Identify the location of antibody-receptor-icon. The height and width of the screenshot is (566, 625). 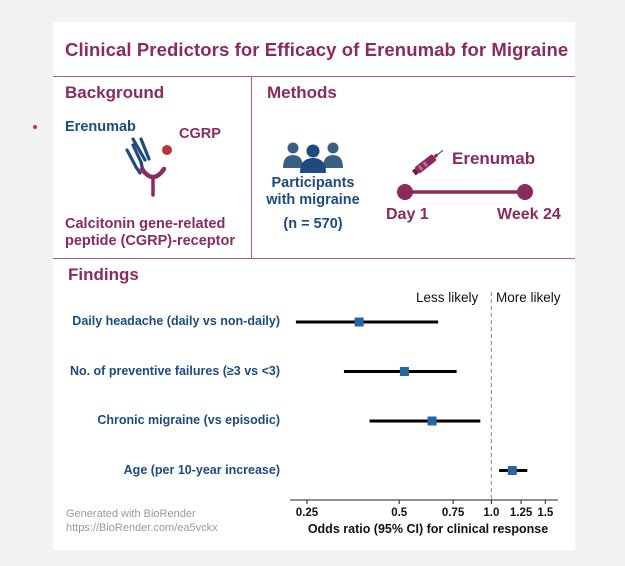
(148, 167).